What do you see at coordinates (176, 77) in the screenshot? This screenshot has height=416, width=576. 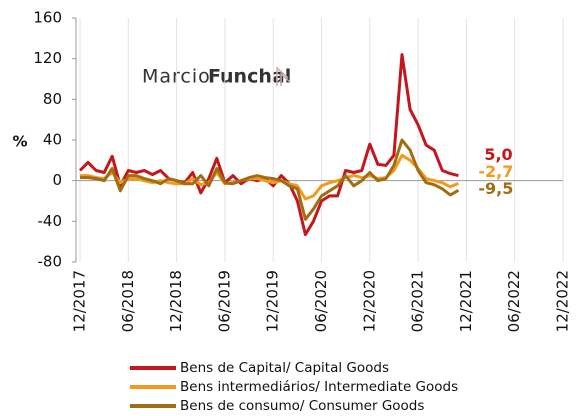 I see `watermark-light: Marcio` at bounding box center [176, 77].